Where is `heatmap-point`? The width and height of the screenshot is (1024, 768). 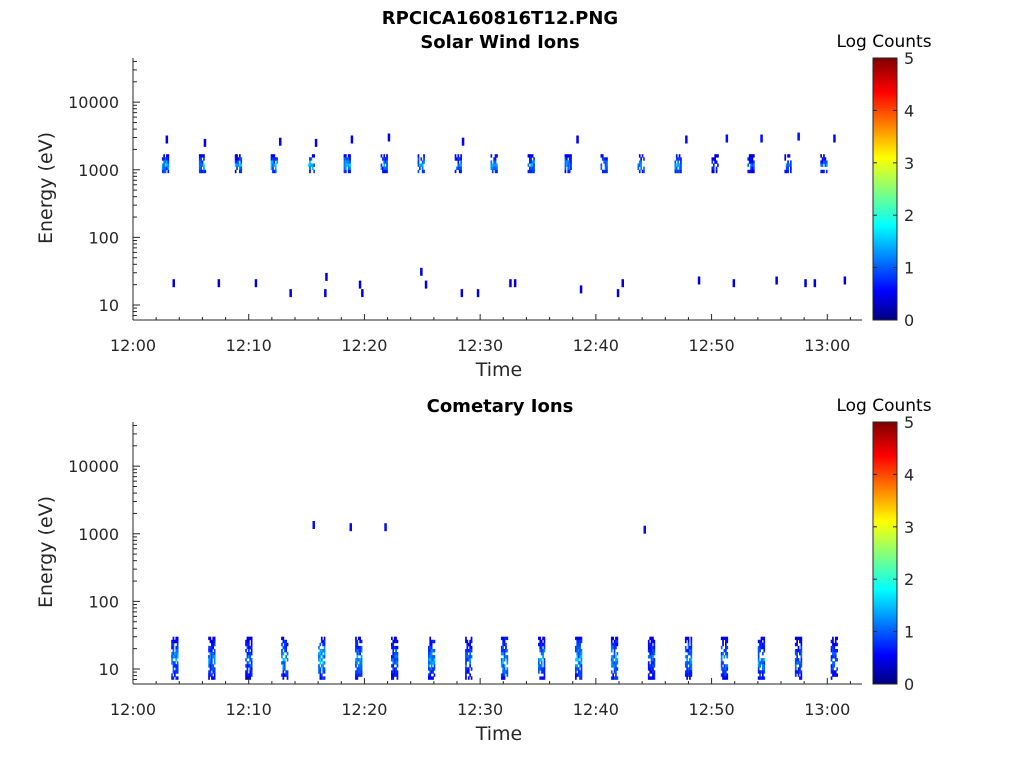 heatmap-point is located at coordinates (426, 284).